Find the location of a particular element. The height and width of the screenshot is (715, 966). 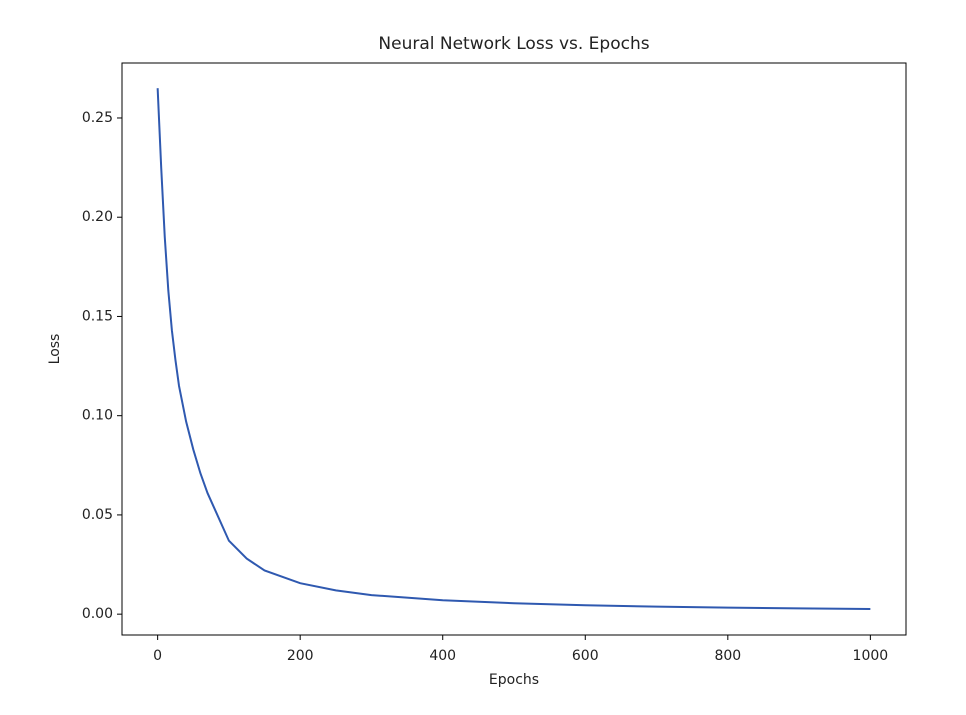

y-tick-label: 0.10 is located at coordinates (97, 416).